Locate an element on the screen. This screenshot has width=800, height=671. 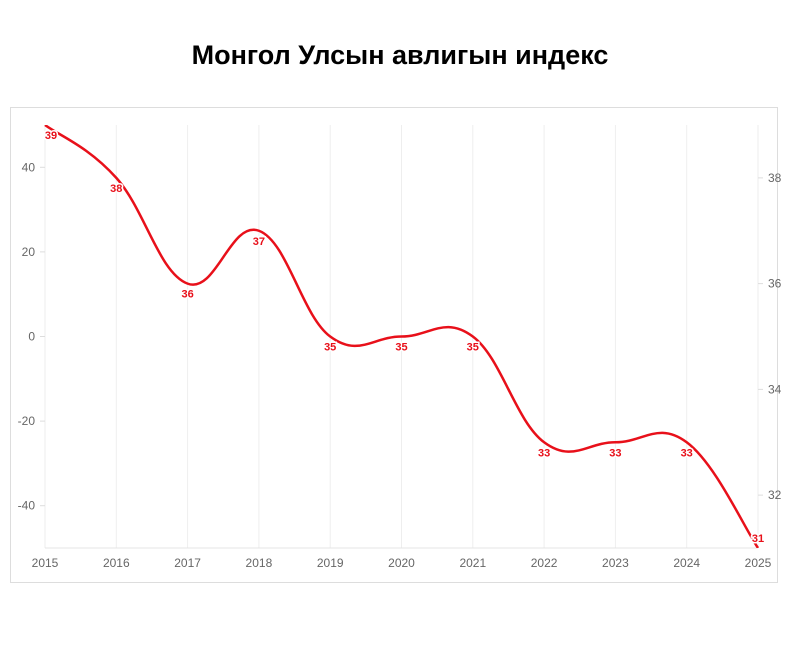
x-tick-label: 2024 is located at coordinates (686, 563).